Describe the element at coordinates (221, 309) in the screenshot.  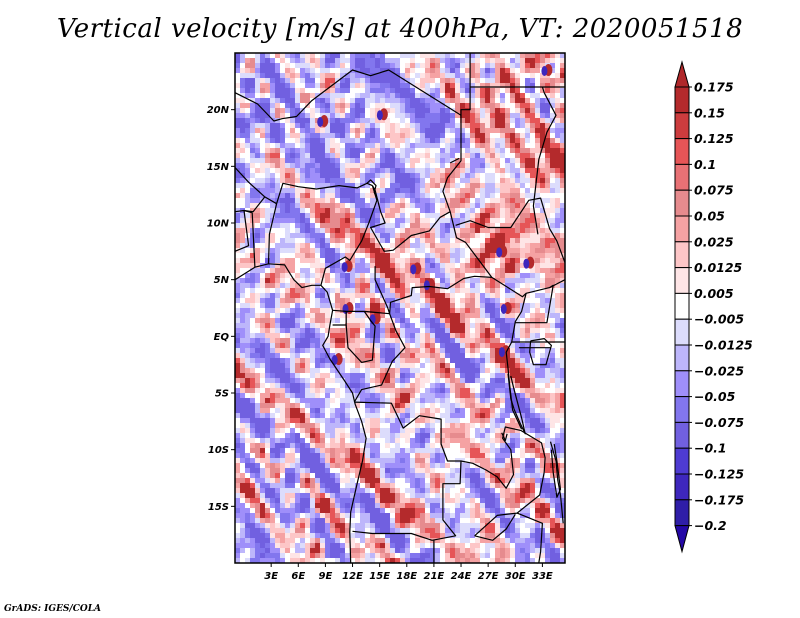
I see `latitude-axis: 20N 15N 10N 5N EQ 5S 10S 15S` at that location.